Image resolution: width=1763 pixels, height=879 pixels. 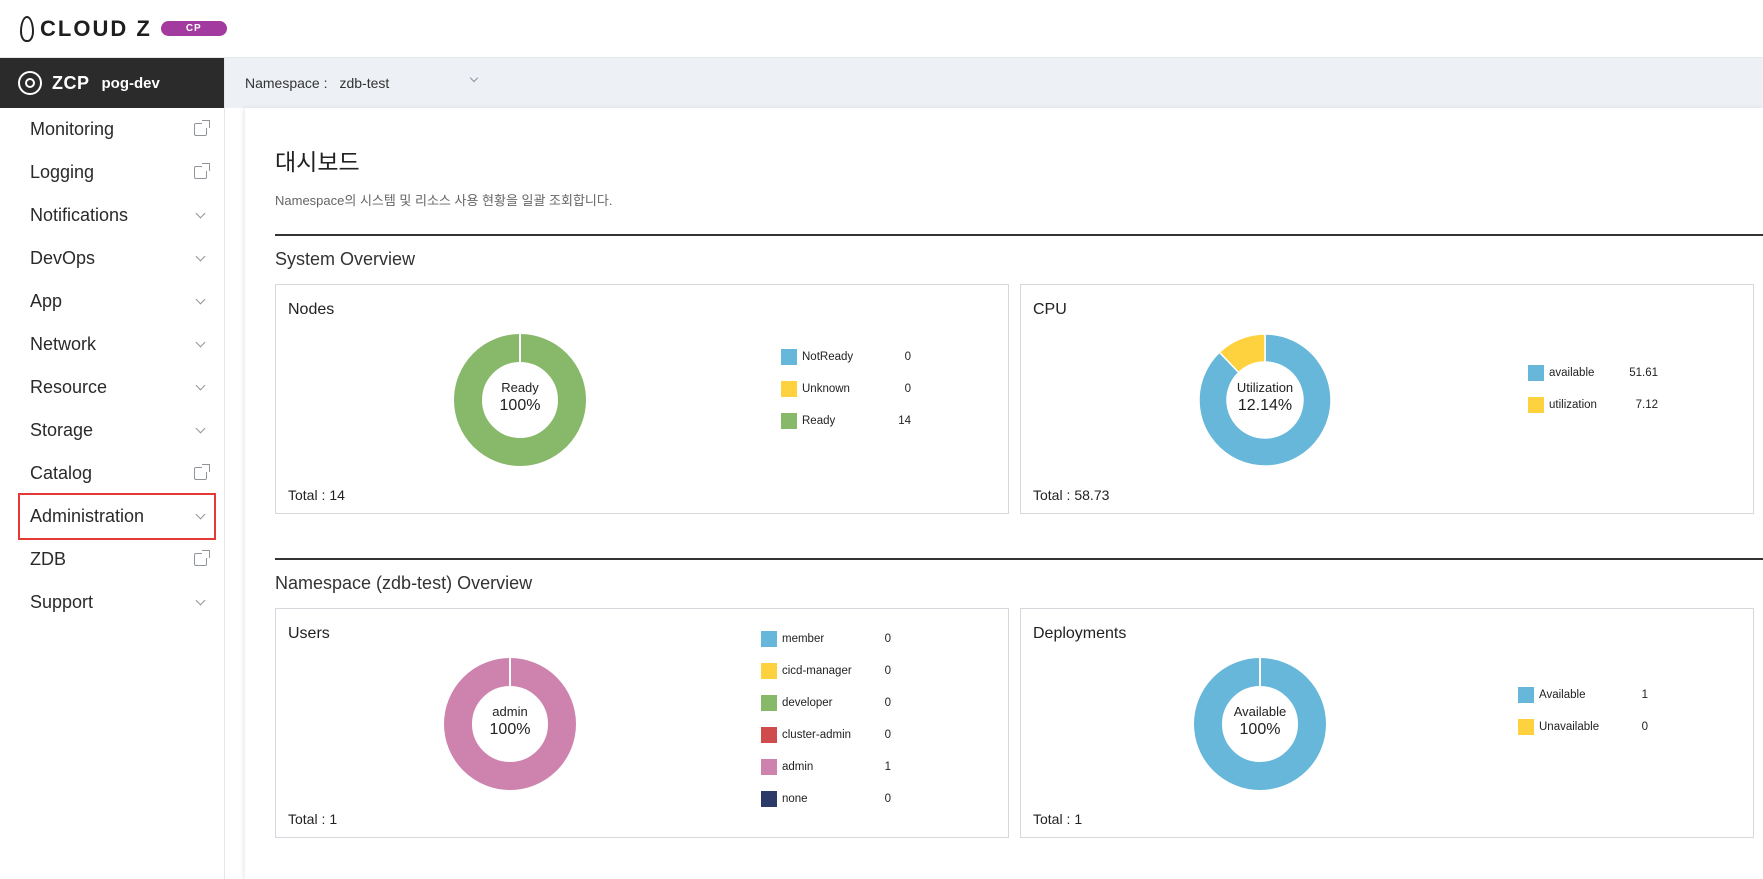 I want to click on legend-item: developer 0, so click(x=826, y=703).